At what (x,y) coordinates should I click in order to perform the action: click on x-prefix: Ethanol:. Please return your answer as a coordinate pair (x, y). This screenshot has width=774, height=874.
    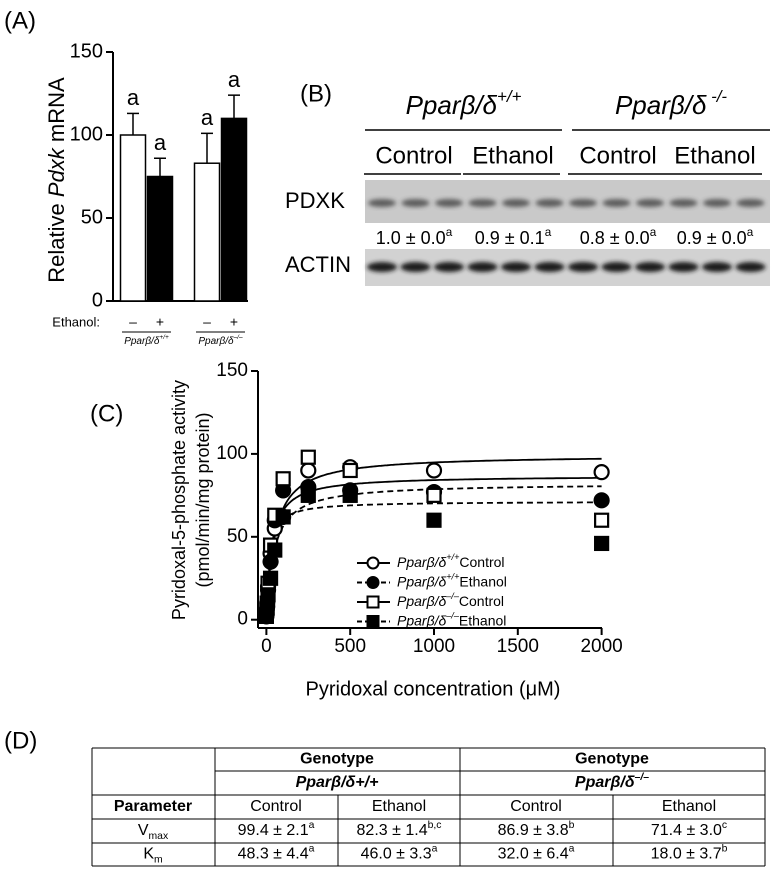
    Looking at the image, I should click on (76, 321).